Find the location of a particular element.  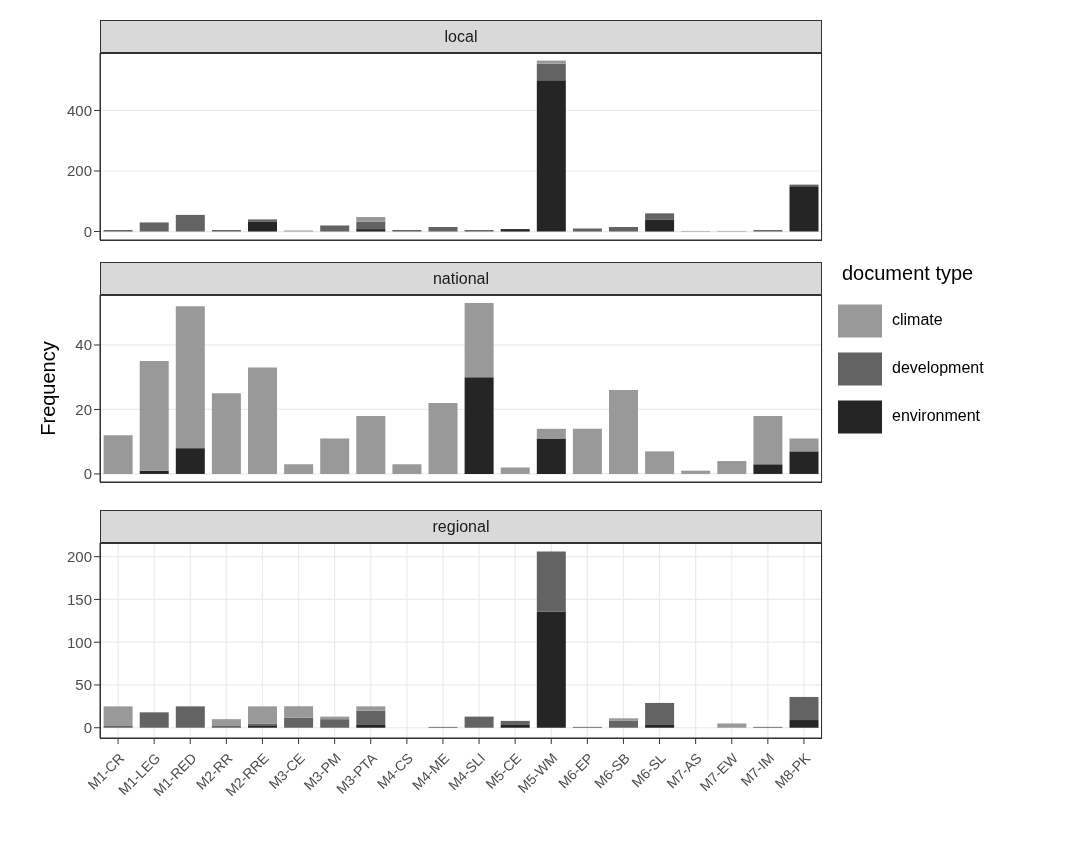

y-tick-label: 150 is located at coordinates (79, 599).